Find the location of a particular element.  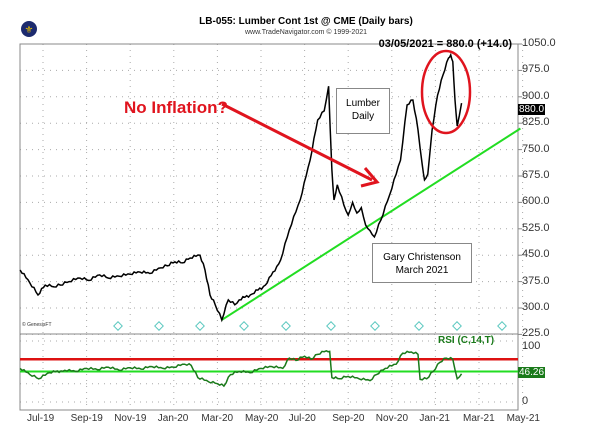

event-markers is located at coordinates (310, 326).